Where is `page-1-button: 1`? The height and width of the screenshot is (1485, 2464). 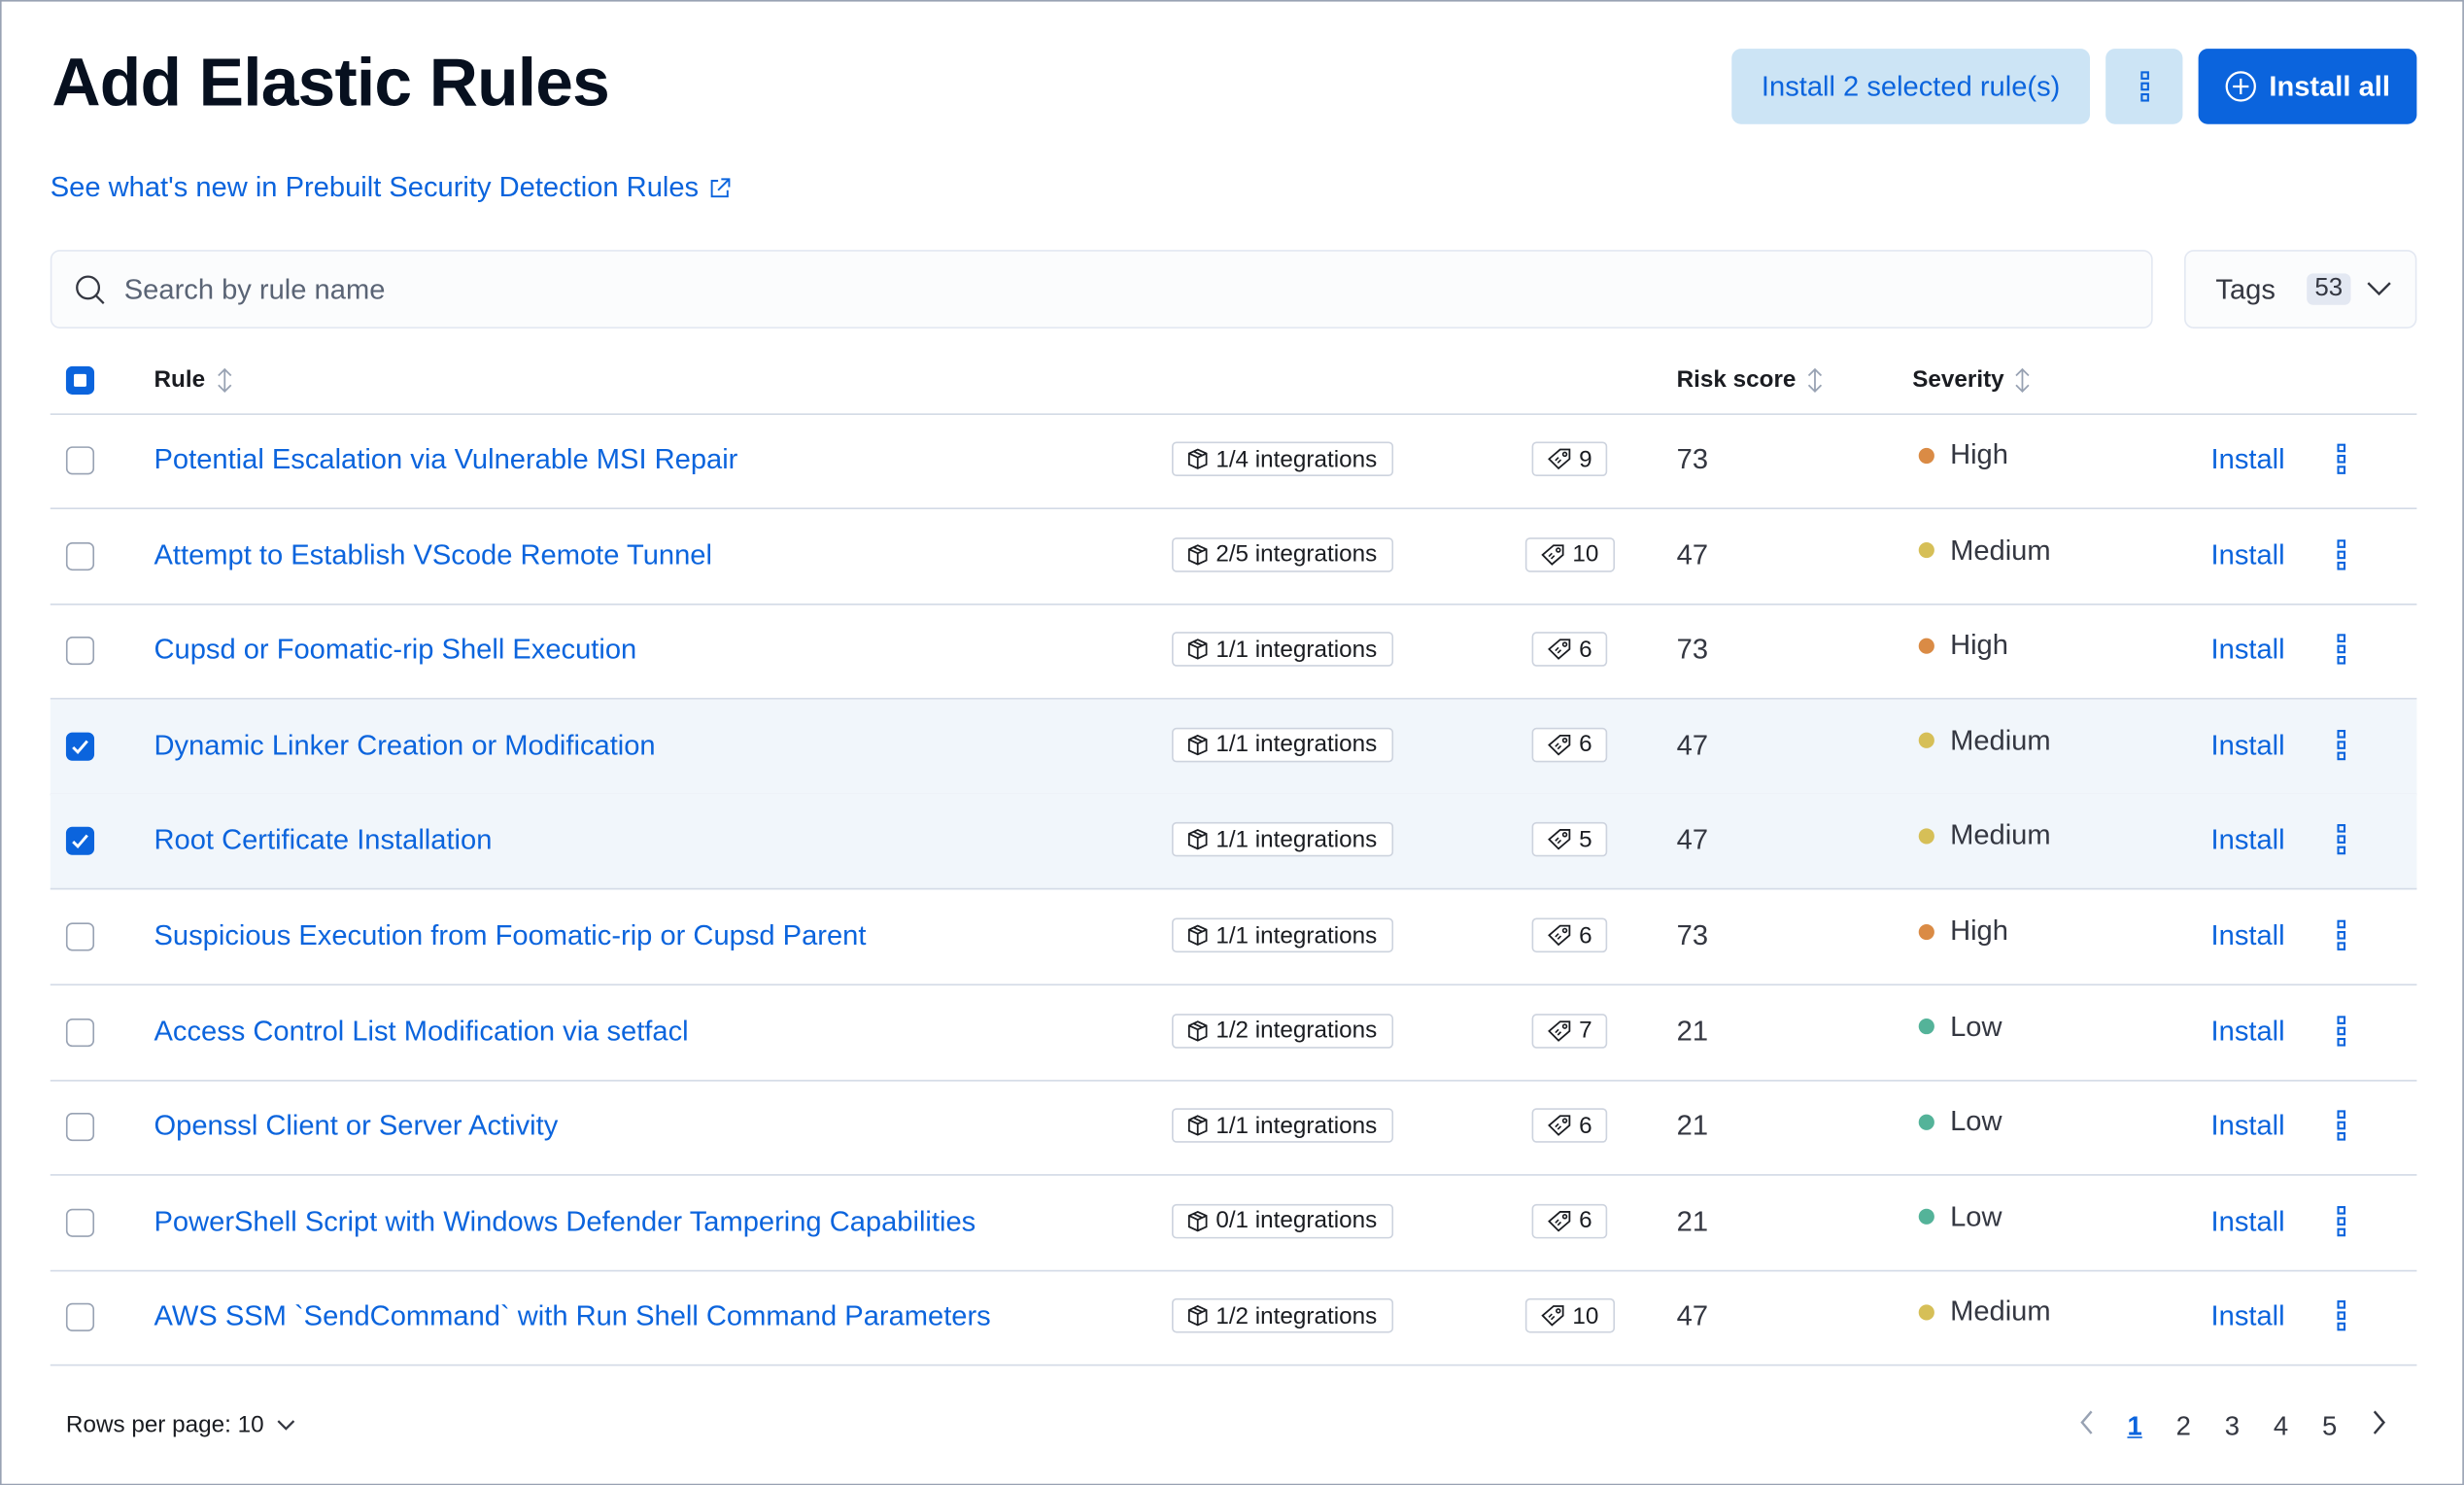
page-1-button: 1 is located at coordinates (2134, 1425).